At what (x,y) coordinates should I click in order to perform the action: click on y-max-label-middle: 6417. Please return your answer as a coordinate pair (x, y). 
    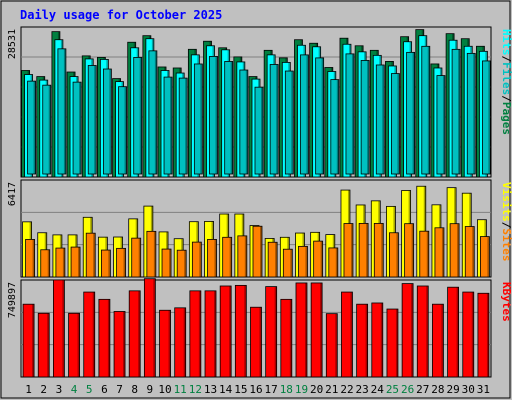
    Looking at the image, I should click on (12, 194).